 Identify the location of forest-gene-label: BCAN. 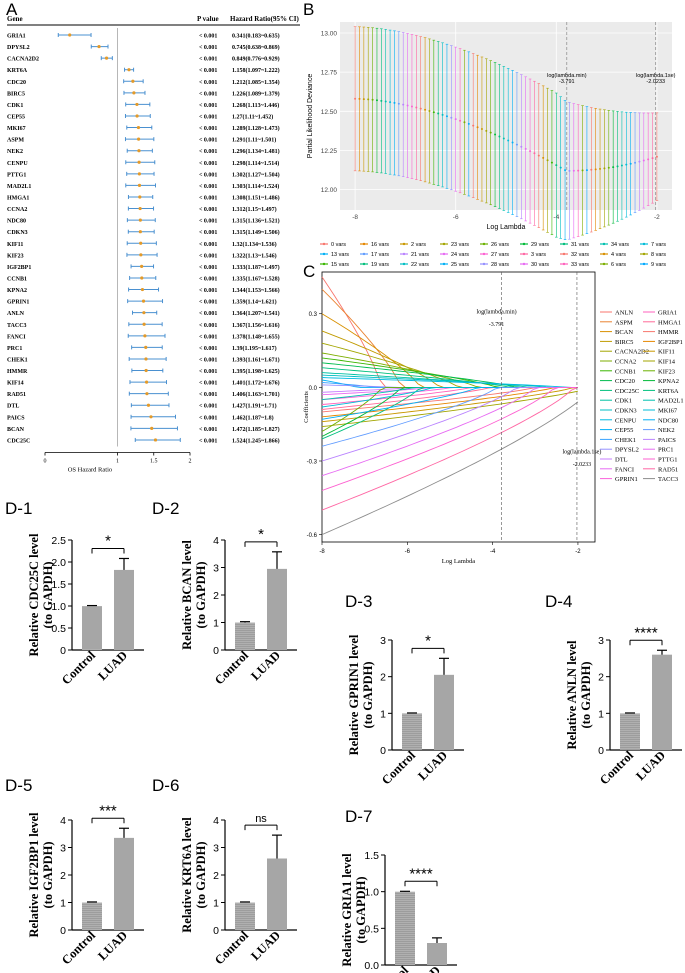
(16, 430).